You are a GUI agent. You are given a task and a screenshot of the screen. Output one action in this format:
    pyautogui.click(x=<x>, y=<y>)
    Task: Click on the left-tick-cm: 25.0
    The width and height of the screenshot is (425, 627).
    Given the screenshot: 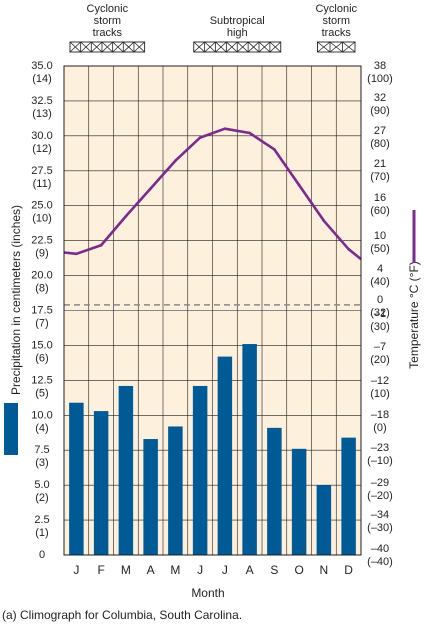 What is the action you would take?
    pyautogui.click(x=41, y=206)
    